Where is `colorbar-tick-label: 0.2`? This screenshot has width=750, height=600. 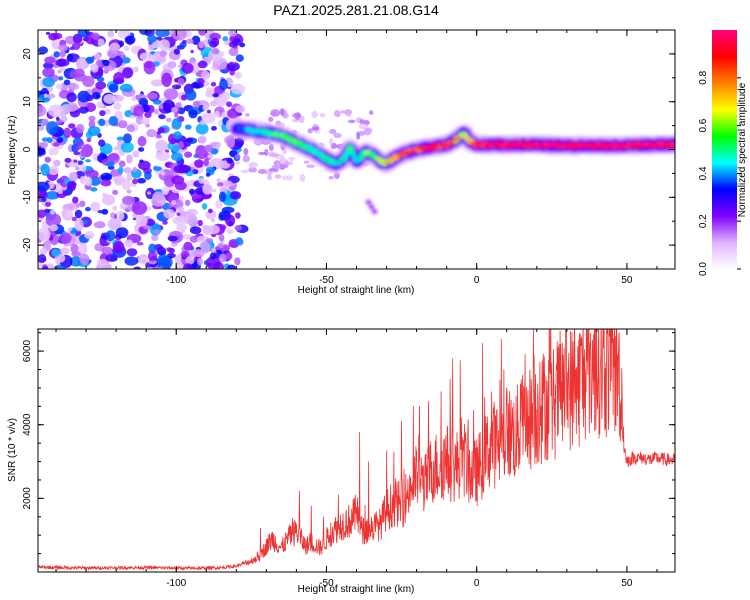
colorbar-tick-label: 0.2 is located at coordinates (703, 221).